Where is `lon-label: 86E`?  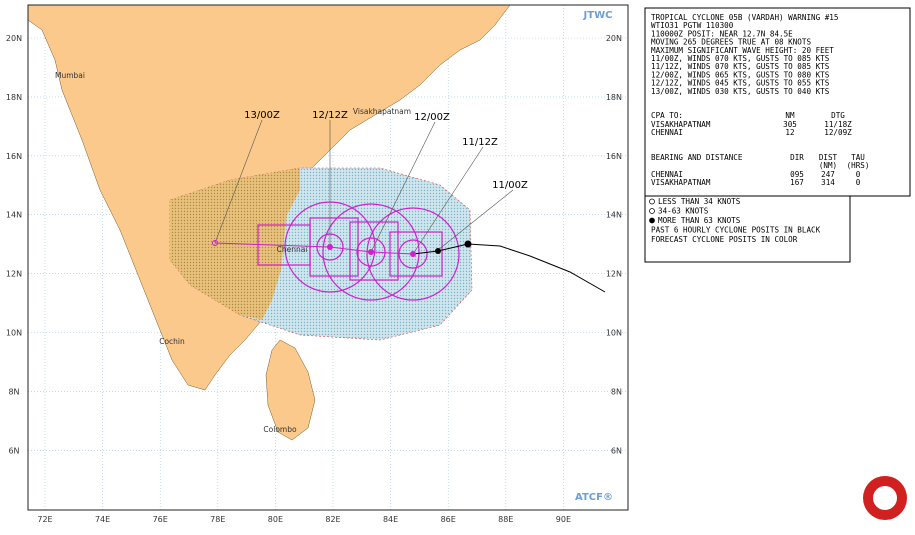 lon-label: 86E is located at coordinates (448, 519).